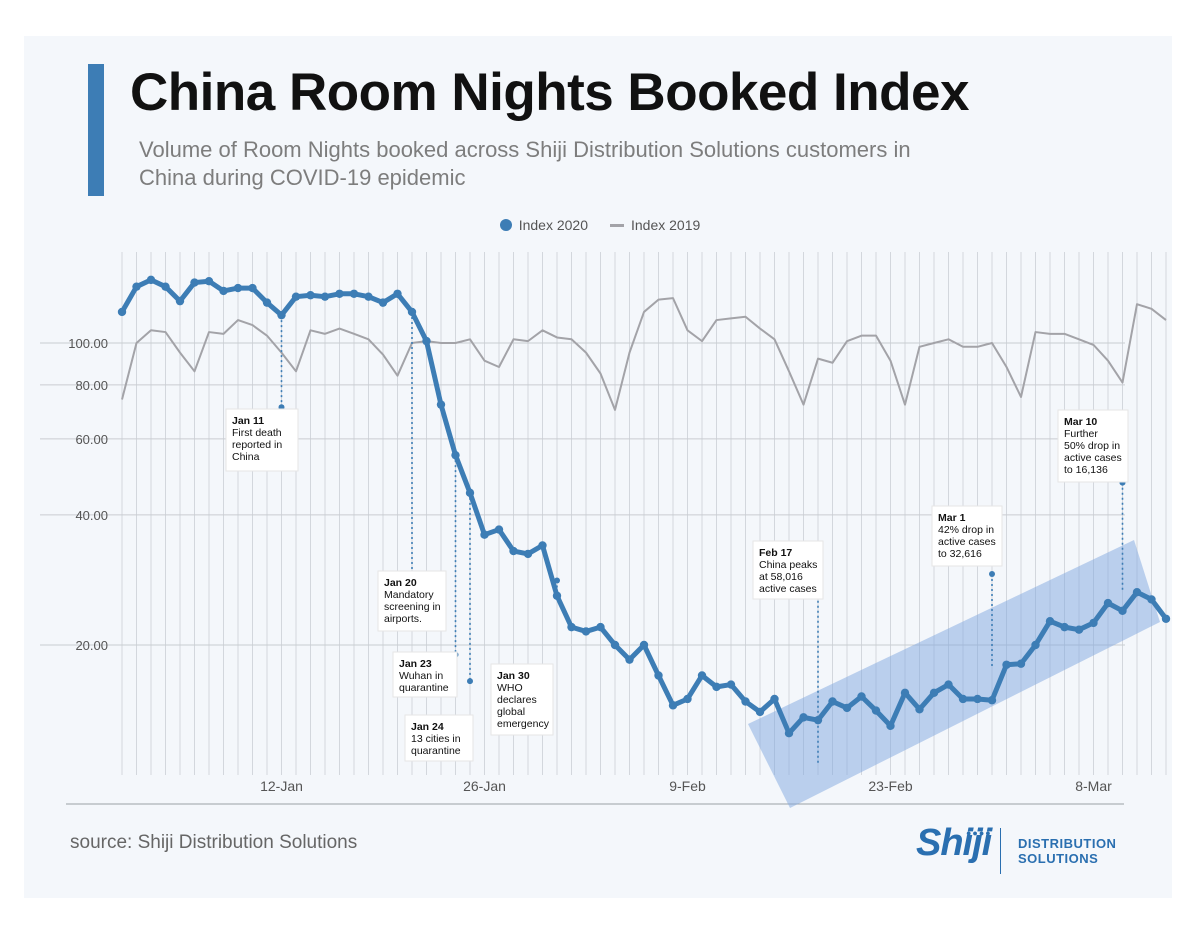  Describe the element at coordinates (88, 343) in the screenshot. I see `y-tick-label: 100.00` at that location.